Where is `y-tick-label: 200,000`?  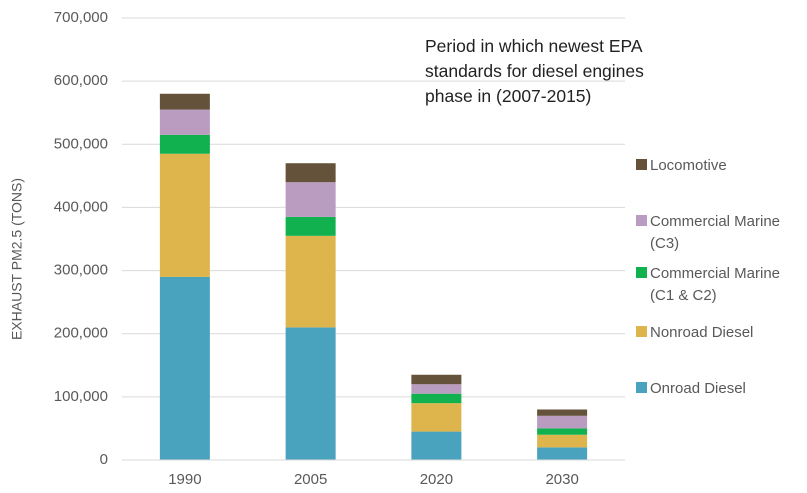 y-tick-label: 200,000 is located at coordinates (81, 333).